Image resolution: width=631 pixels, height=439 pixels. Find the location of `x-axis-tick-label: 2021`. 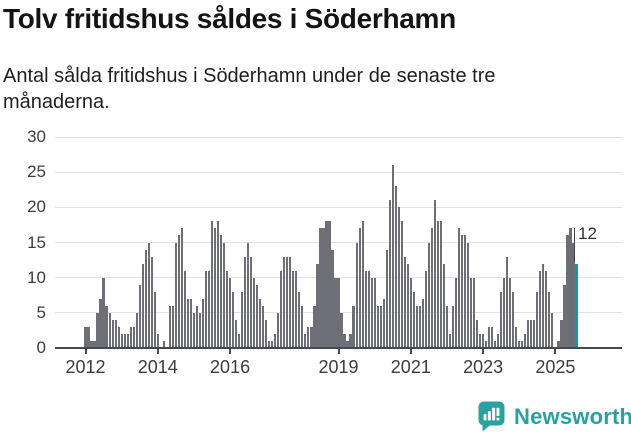

x-axis-tick-label: 2021 is located at coordinates (410, 367).